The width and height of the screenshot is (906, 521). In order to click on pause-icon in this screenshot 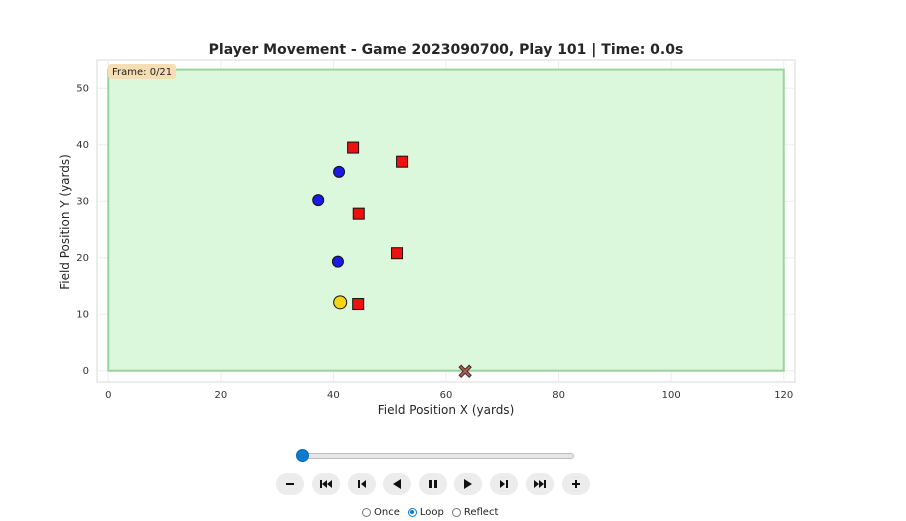, I will do `click(433, 484)`.